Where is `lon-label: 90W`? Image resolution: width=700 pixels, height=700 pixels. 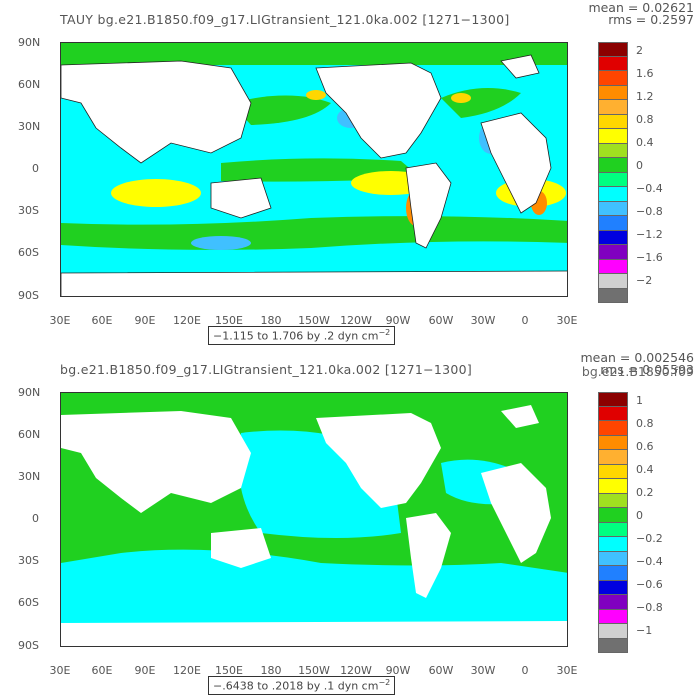 lon-label: 90W is located at coordinates (398, 670).